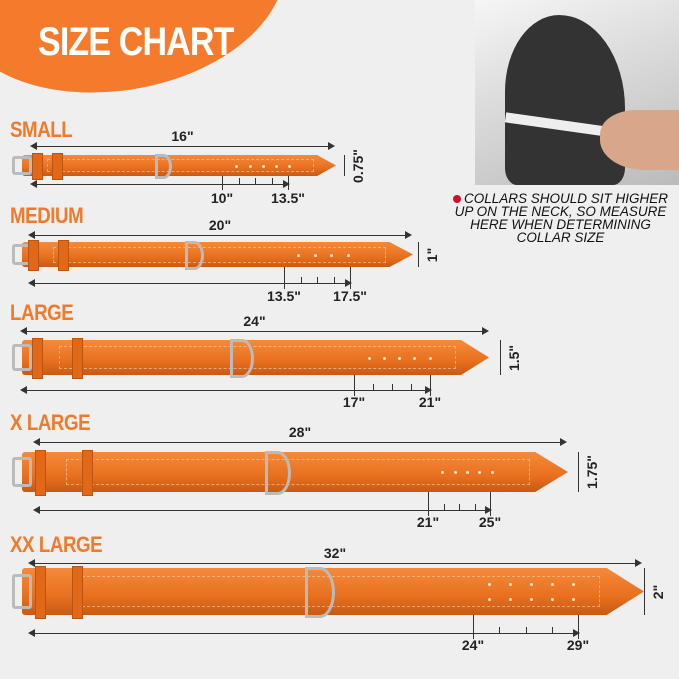  What do you see at coordinates (639, 140) in the screenshot?
I see `hand-image` at bounding box center [639, 140].